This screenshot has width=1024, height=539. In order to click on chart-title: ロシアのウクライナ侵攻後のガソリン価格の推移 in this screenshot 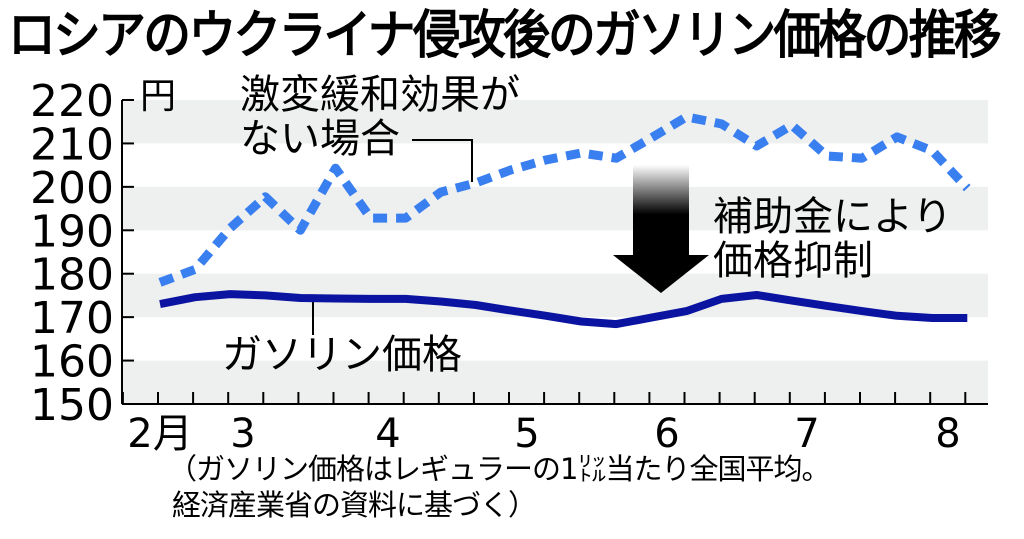, I will do `click(505, 36)`.